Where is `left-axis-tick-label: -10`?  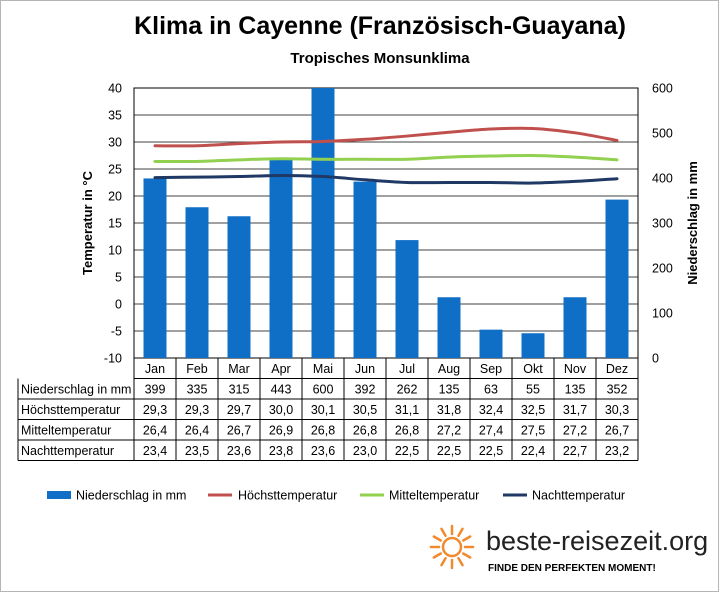 left-axis-tick-label: -10 is located at coordinates (113, 359).